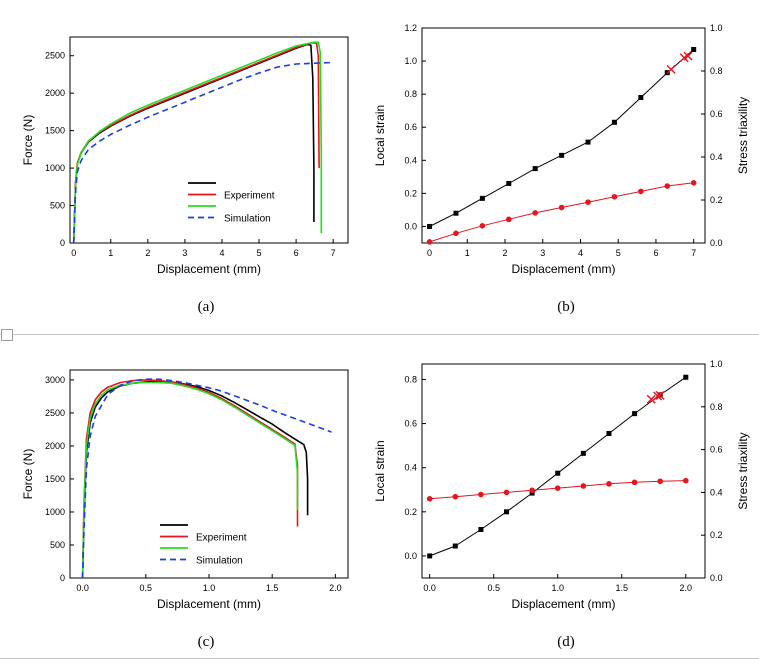 The image size is (759, 663). What do you see at coordinates (716, 535) in the screenshot?
I see `y-right-tick-label: 0.2` at bounding box center [716, 535].